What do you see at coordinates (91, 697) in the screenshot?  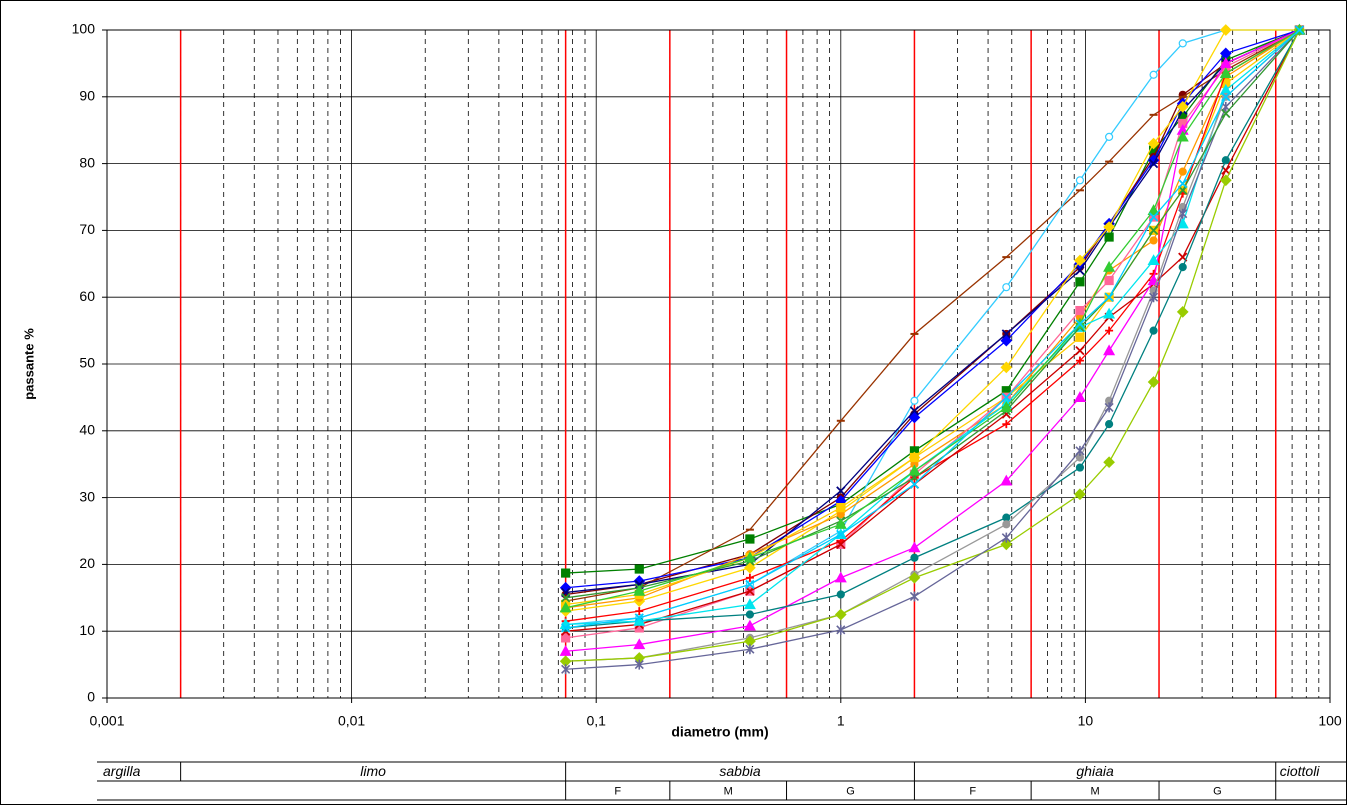 I see `y-tick-label: 0` at bounding box center [91, 697].